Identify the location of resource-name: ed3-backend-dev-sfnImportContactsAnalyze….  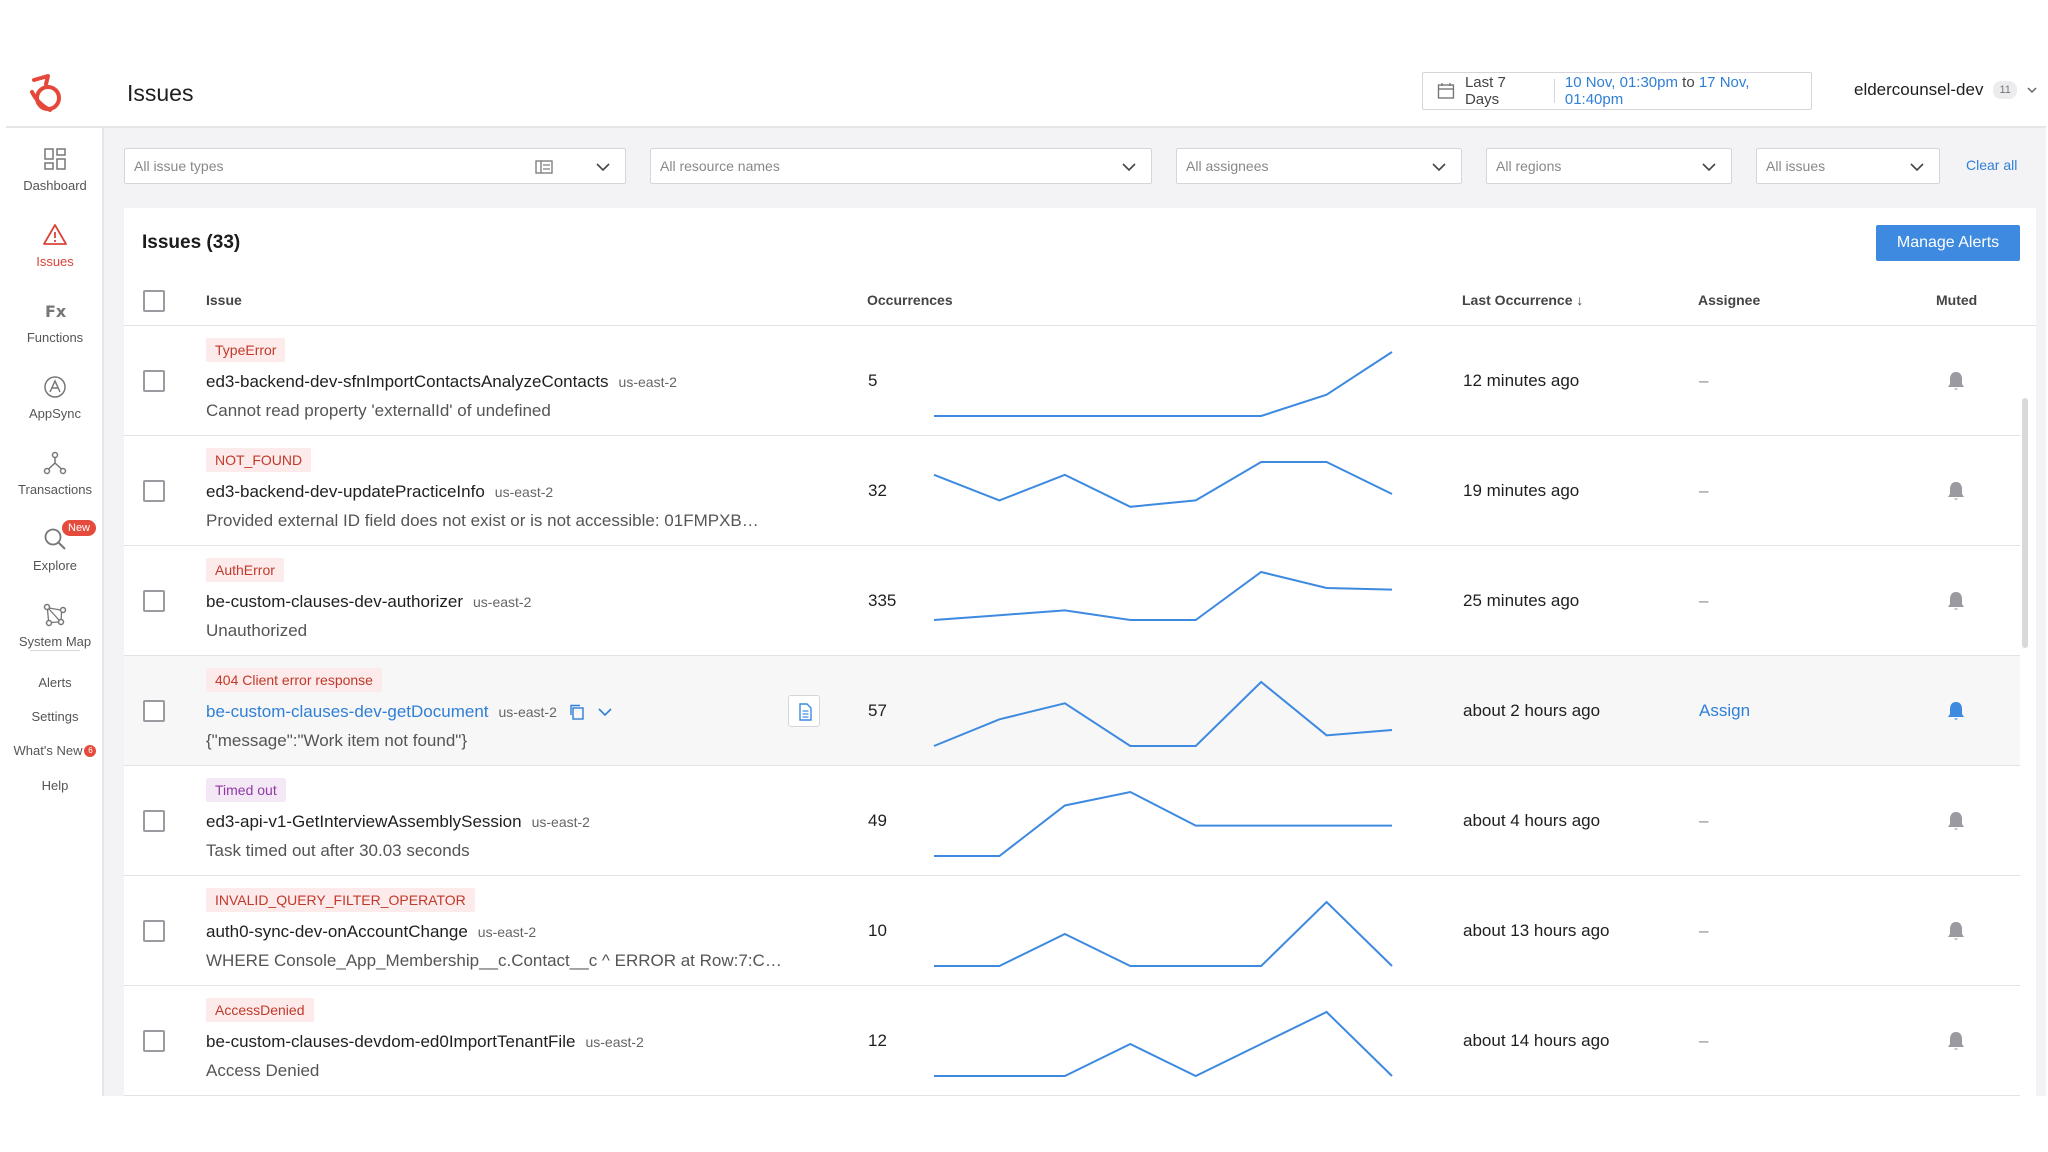
(407, 381).